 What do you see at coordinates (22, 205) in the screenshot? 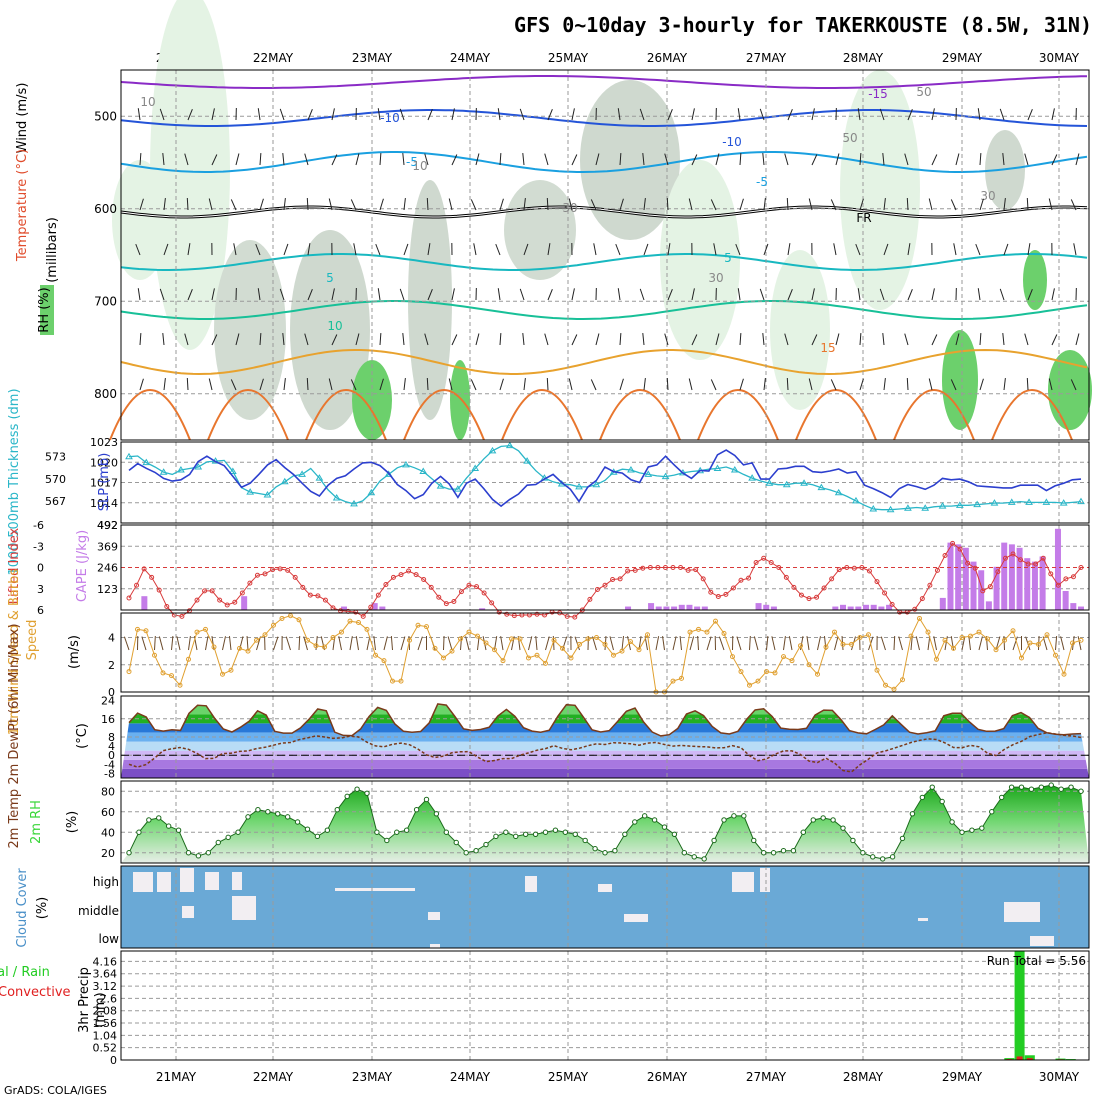
I see `temperature-label: Temperature (°C)` at bounding box center [22, 205].